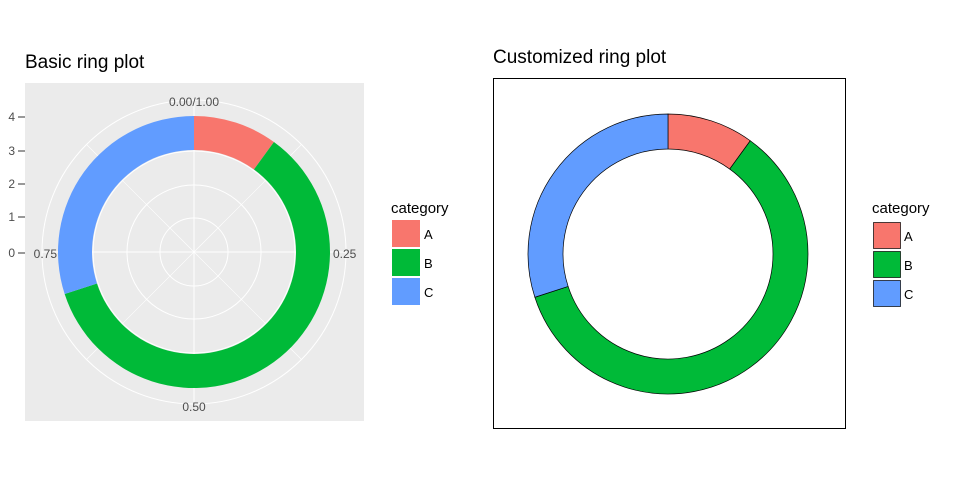 The height and width of the screenshot is (480, 960). I want to click on chart-title: Basic ring plot, so click(85, 62).